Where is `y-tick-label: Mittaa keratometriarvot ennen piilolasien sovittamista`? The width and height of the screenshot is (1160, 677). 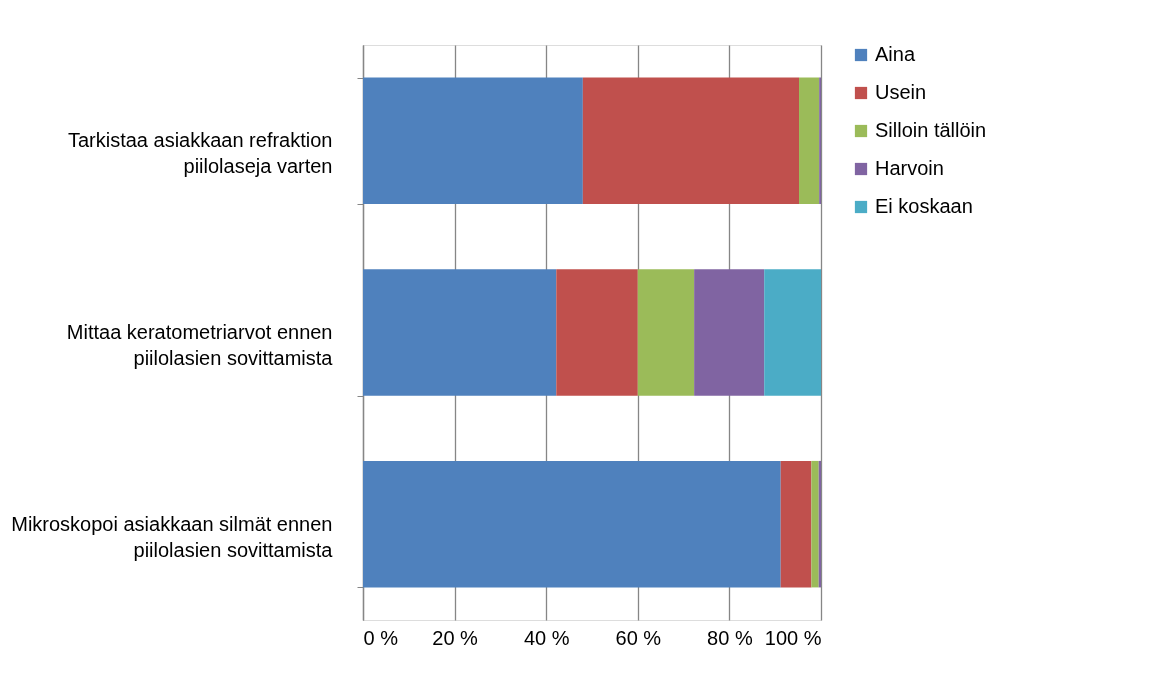 y-tick-label: Mittaa keratometriarvot ennen piilolasien sovittamista is located at coordinates (200, 345).